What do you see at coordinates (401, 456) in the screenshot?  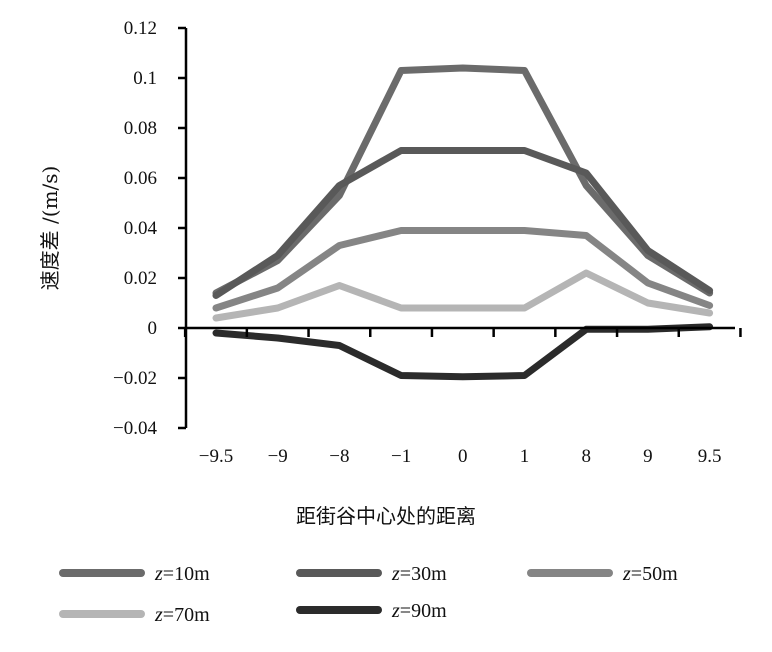 I see `x-tick-label: −1` at bounding box center [401, 456].